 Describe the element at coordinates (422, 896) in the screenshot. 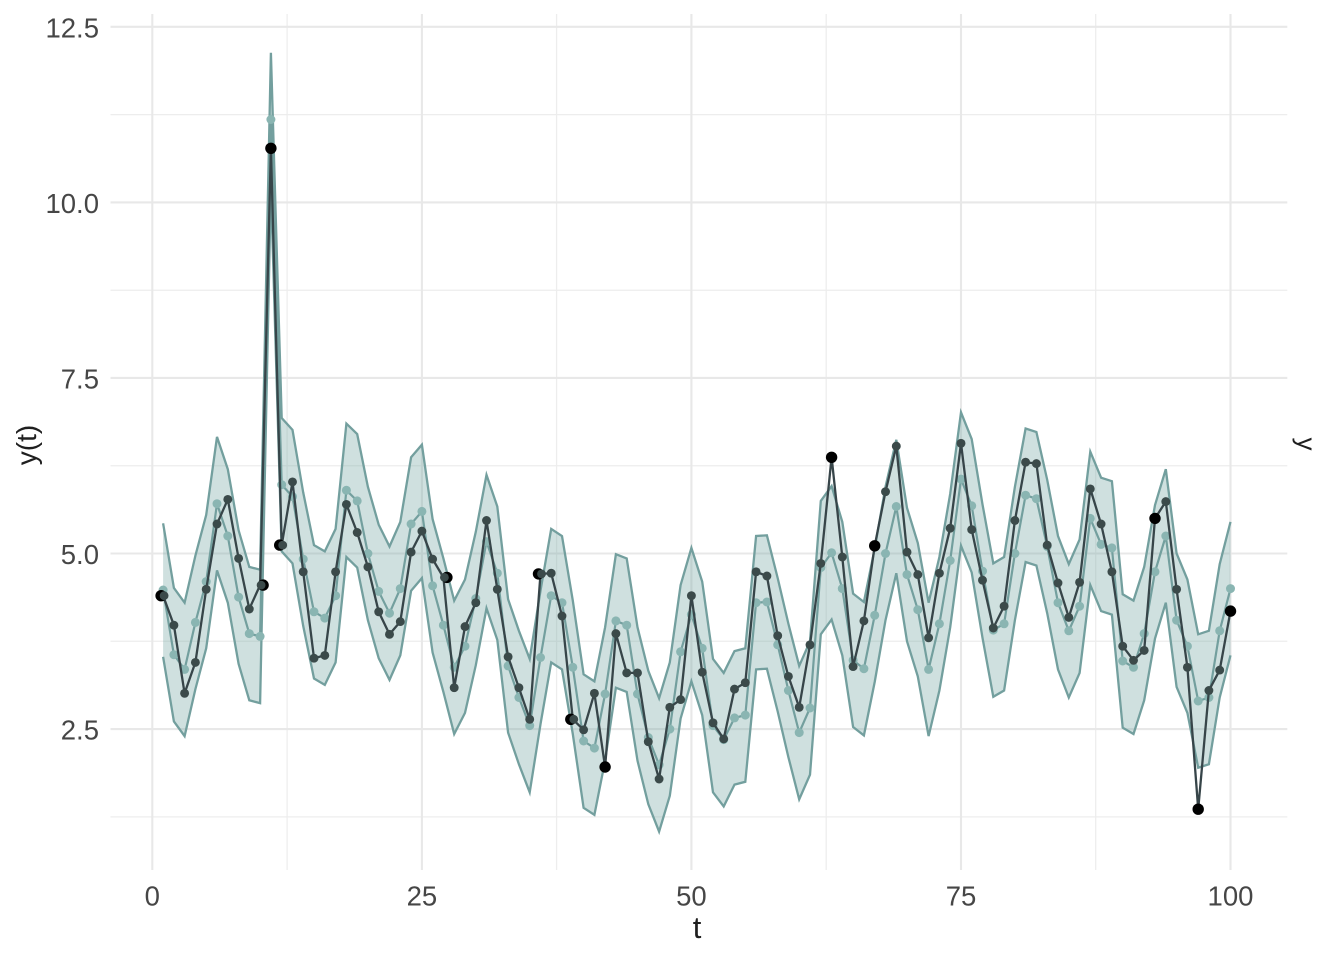

I see `svg-text: 25` at that location.